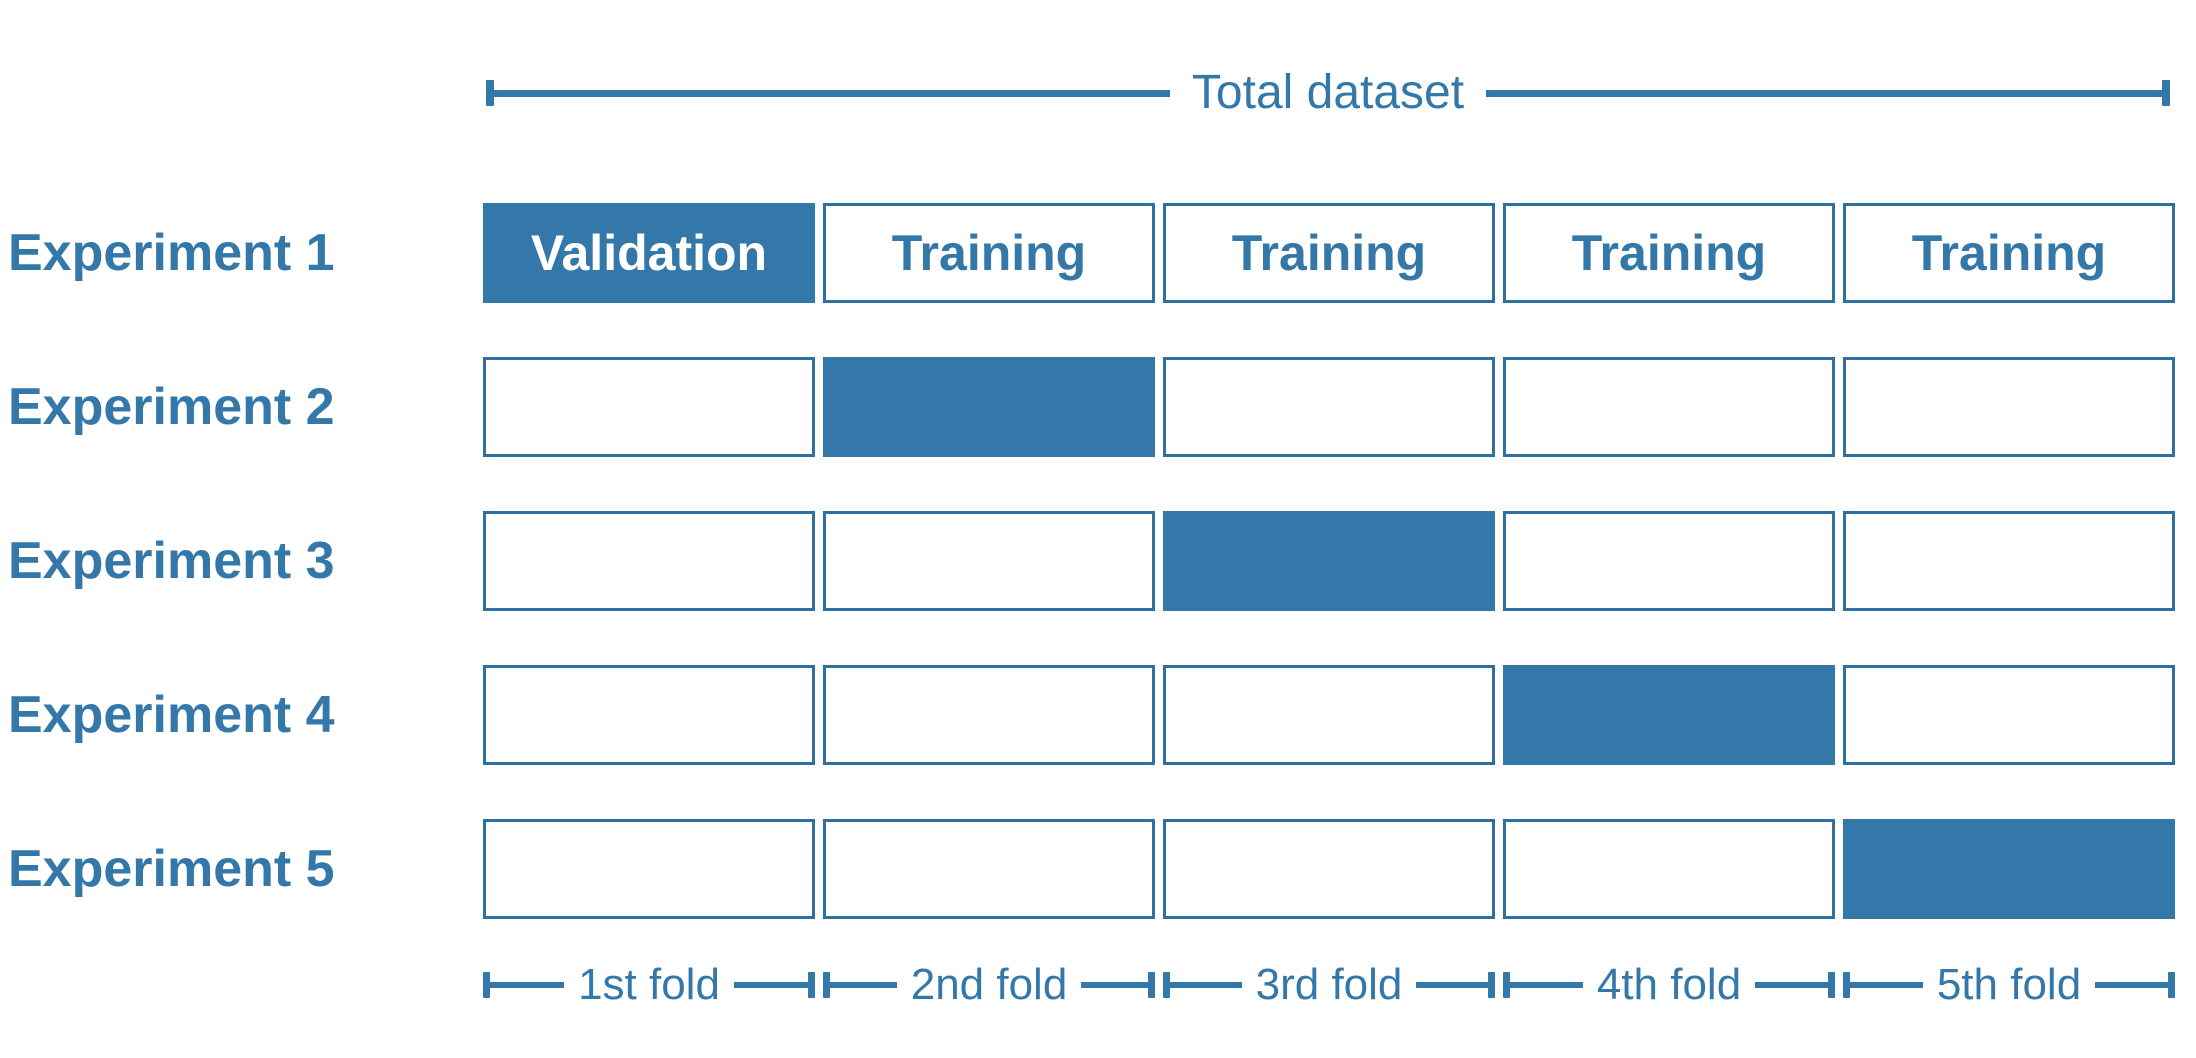 The height and width of the screenshot is (1058, 2196). I want to click on ruler-left-tick-icon, so click(490, 93).